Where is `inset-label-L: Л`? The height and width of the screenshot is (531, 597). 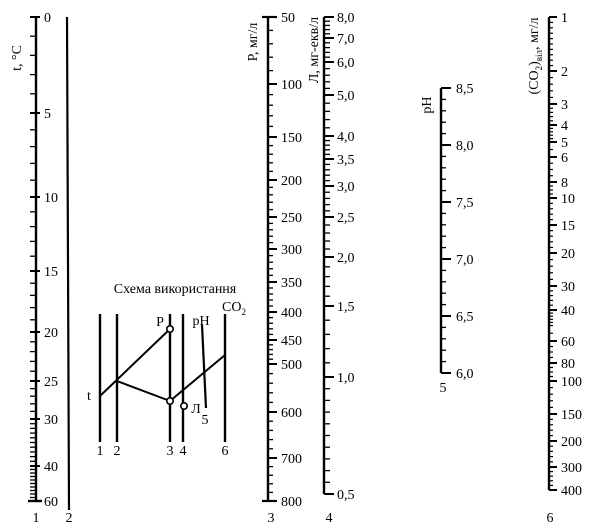
inset-label-L: Л is located at coordinates (196, 409).